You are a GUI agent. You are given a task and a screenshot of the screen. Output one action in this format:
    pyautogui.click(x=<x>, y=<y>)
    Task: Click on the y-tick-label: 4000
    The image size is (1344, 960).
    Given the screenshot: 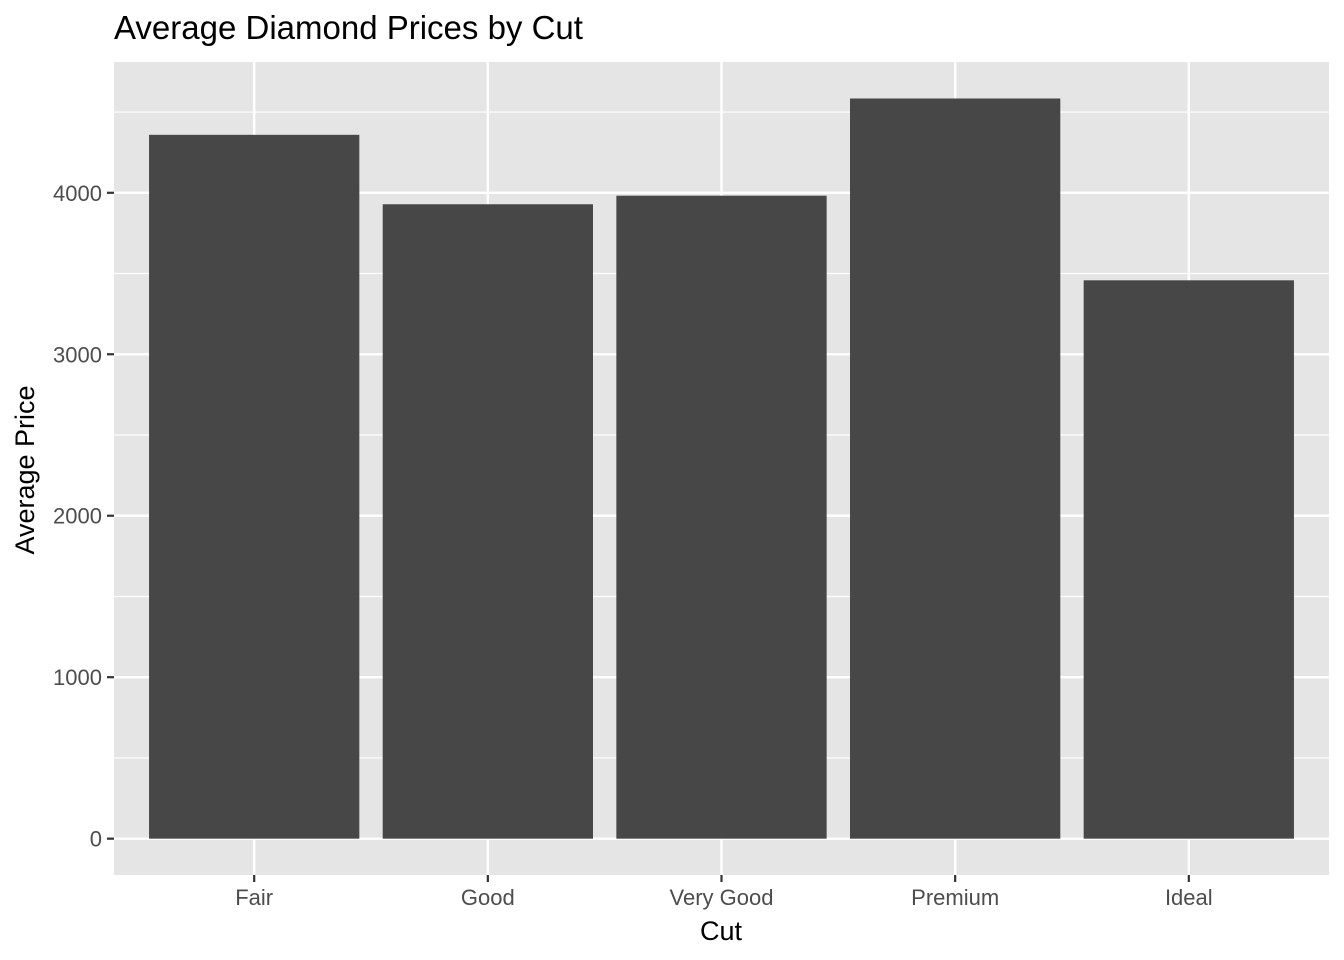 What is the action you would take?
    pyautogui.click(x=77, y=193)
    